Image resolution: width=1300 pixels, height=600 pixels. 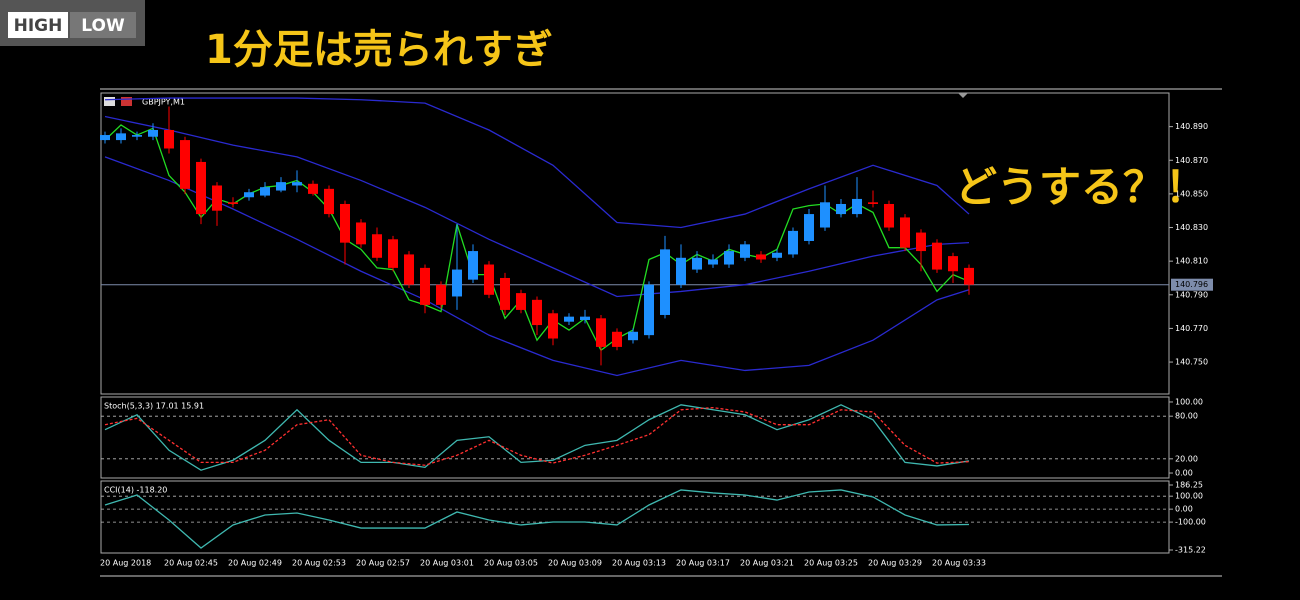 I want to click on logo-right-box, so click(x=103, y=25).